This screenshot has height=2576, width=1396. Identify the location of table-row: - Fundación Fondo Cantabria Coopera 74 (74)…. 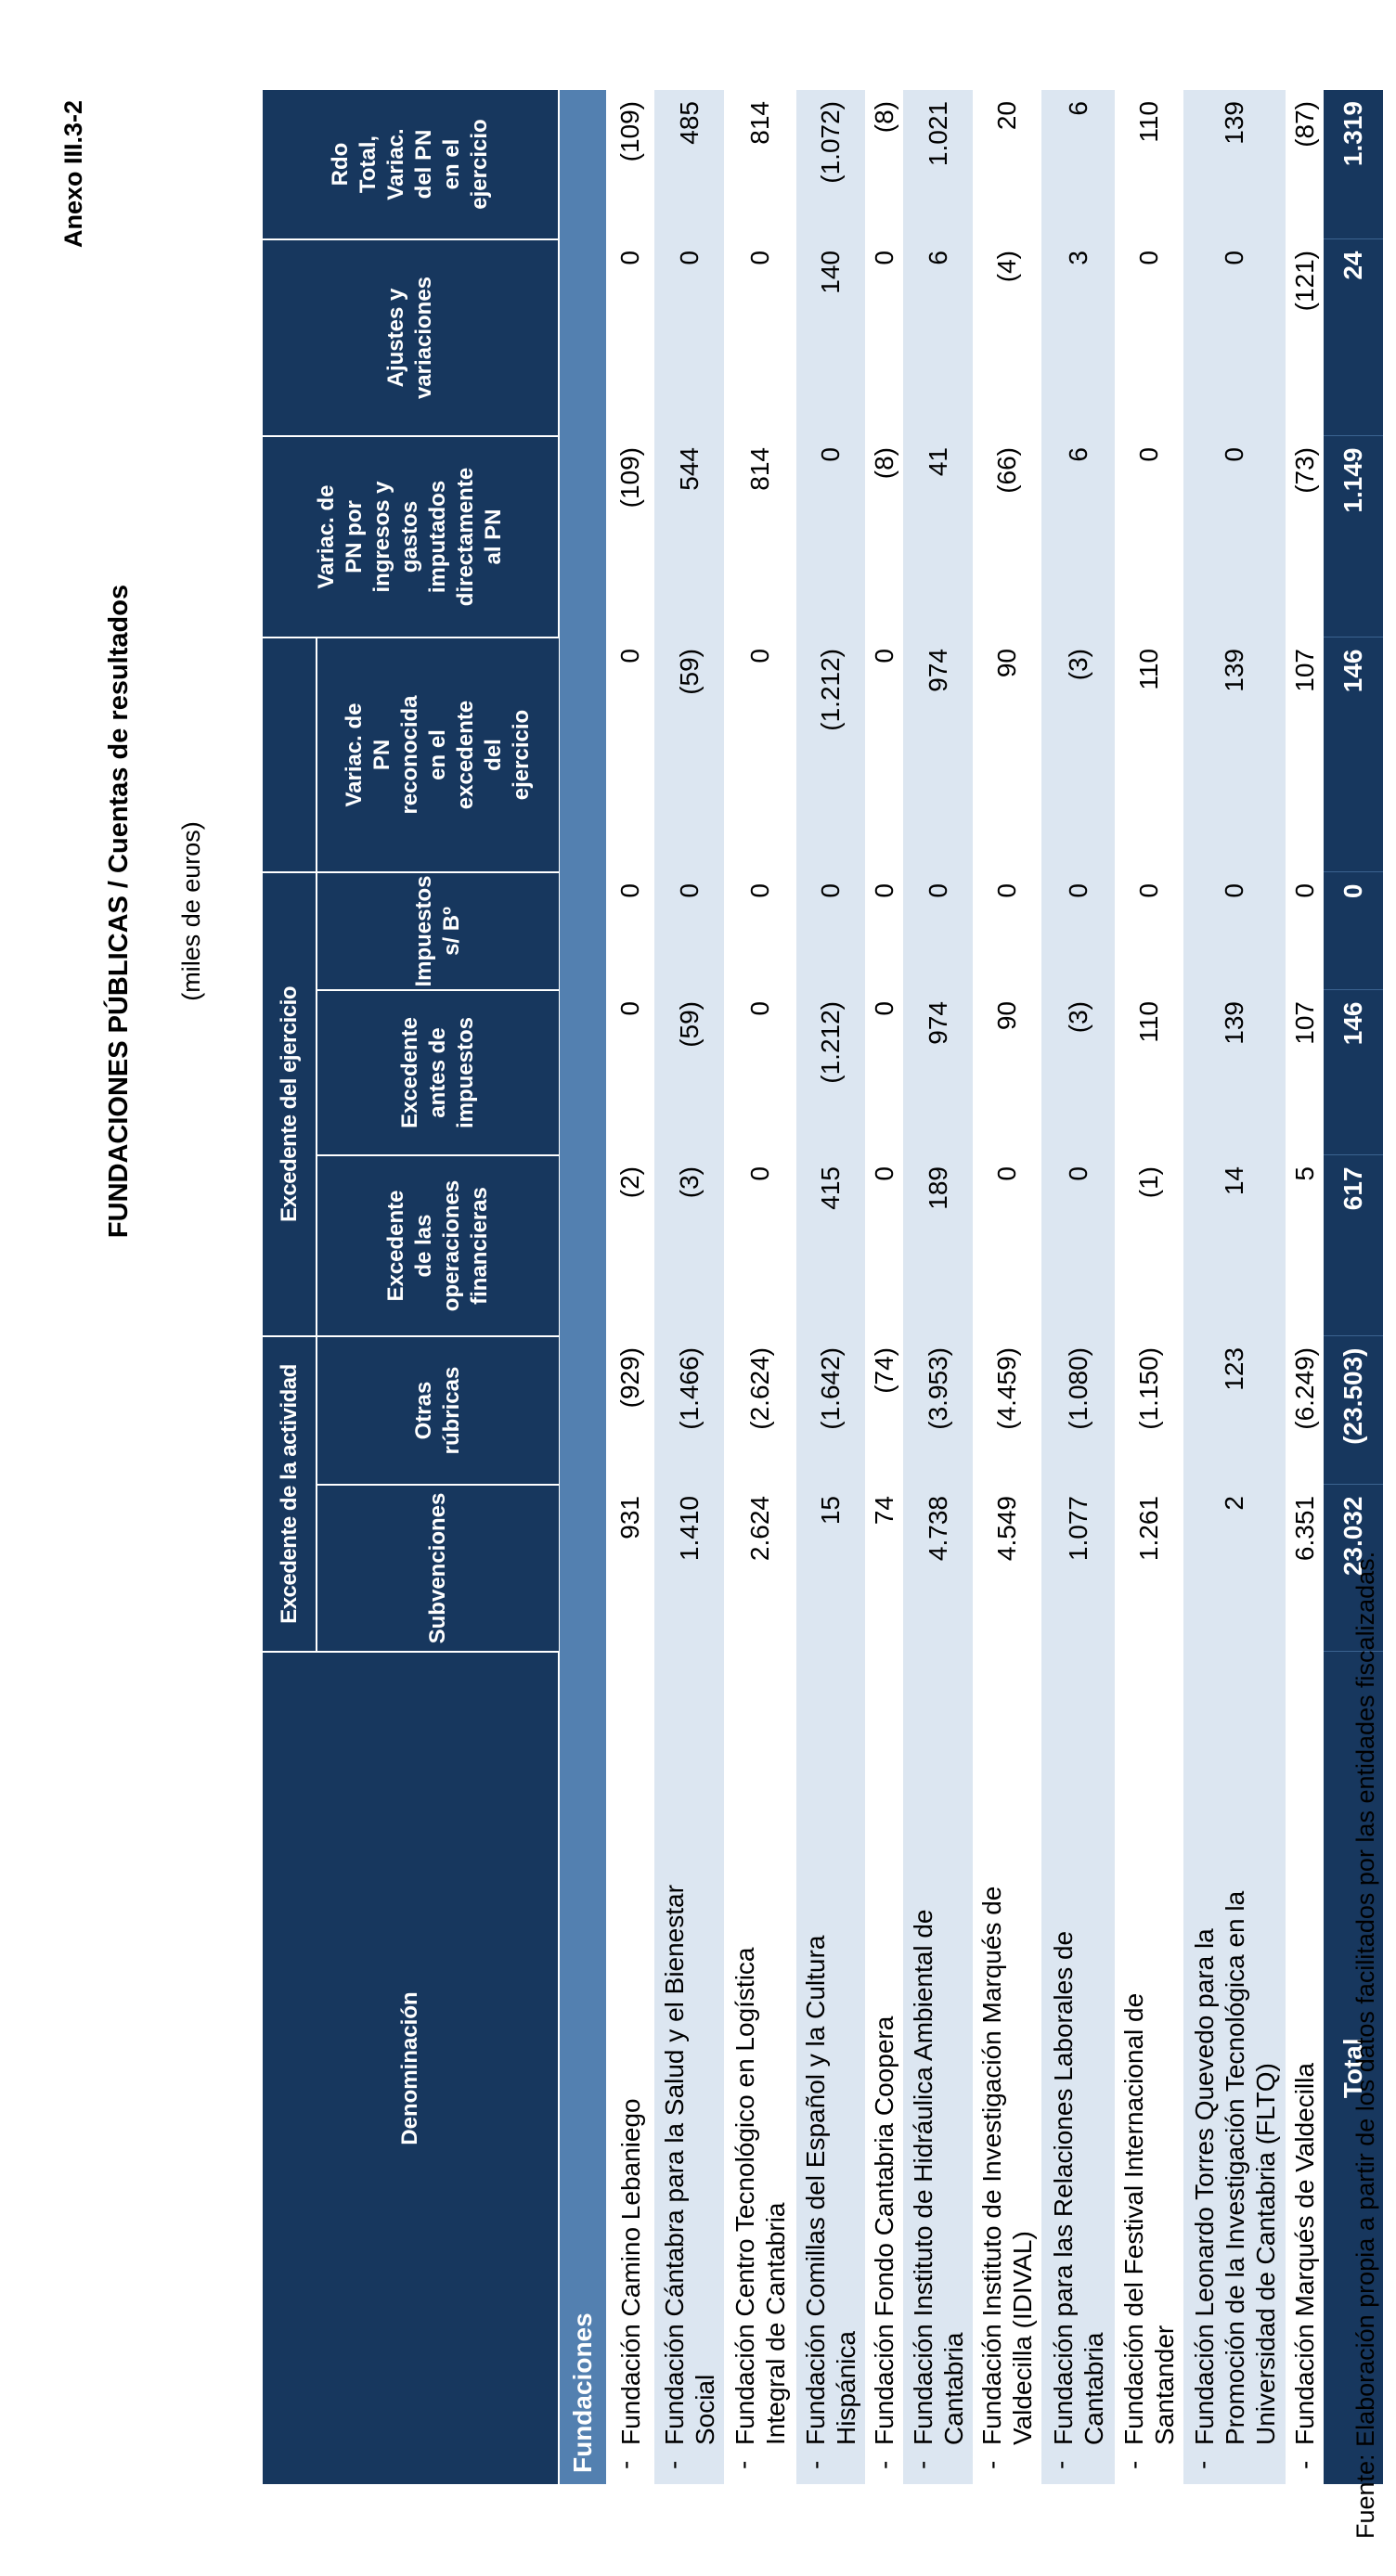
(884, 1287).